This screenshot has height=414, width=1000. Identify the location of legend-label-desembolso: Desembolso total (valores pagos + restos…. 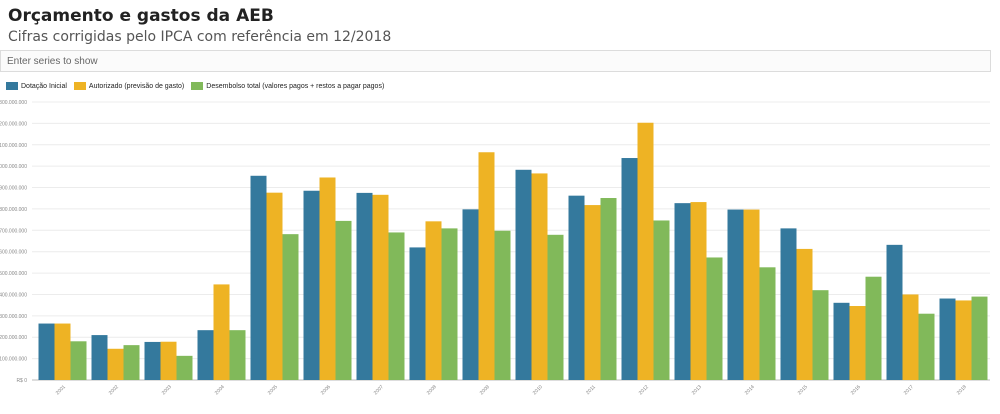
(295, 86).